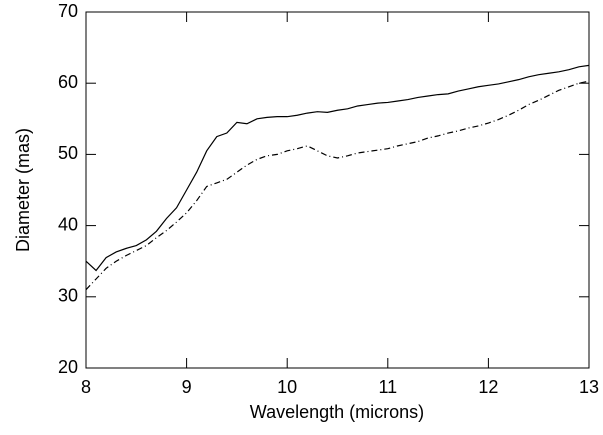  What do you see at coordinates (337, 412) in the screenshot?
I see `x-axis-title: Wavelength (microns)` at bounding box center [337, 412].